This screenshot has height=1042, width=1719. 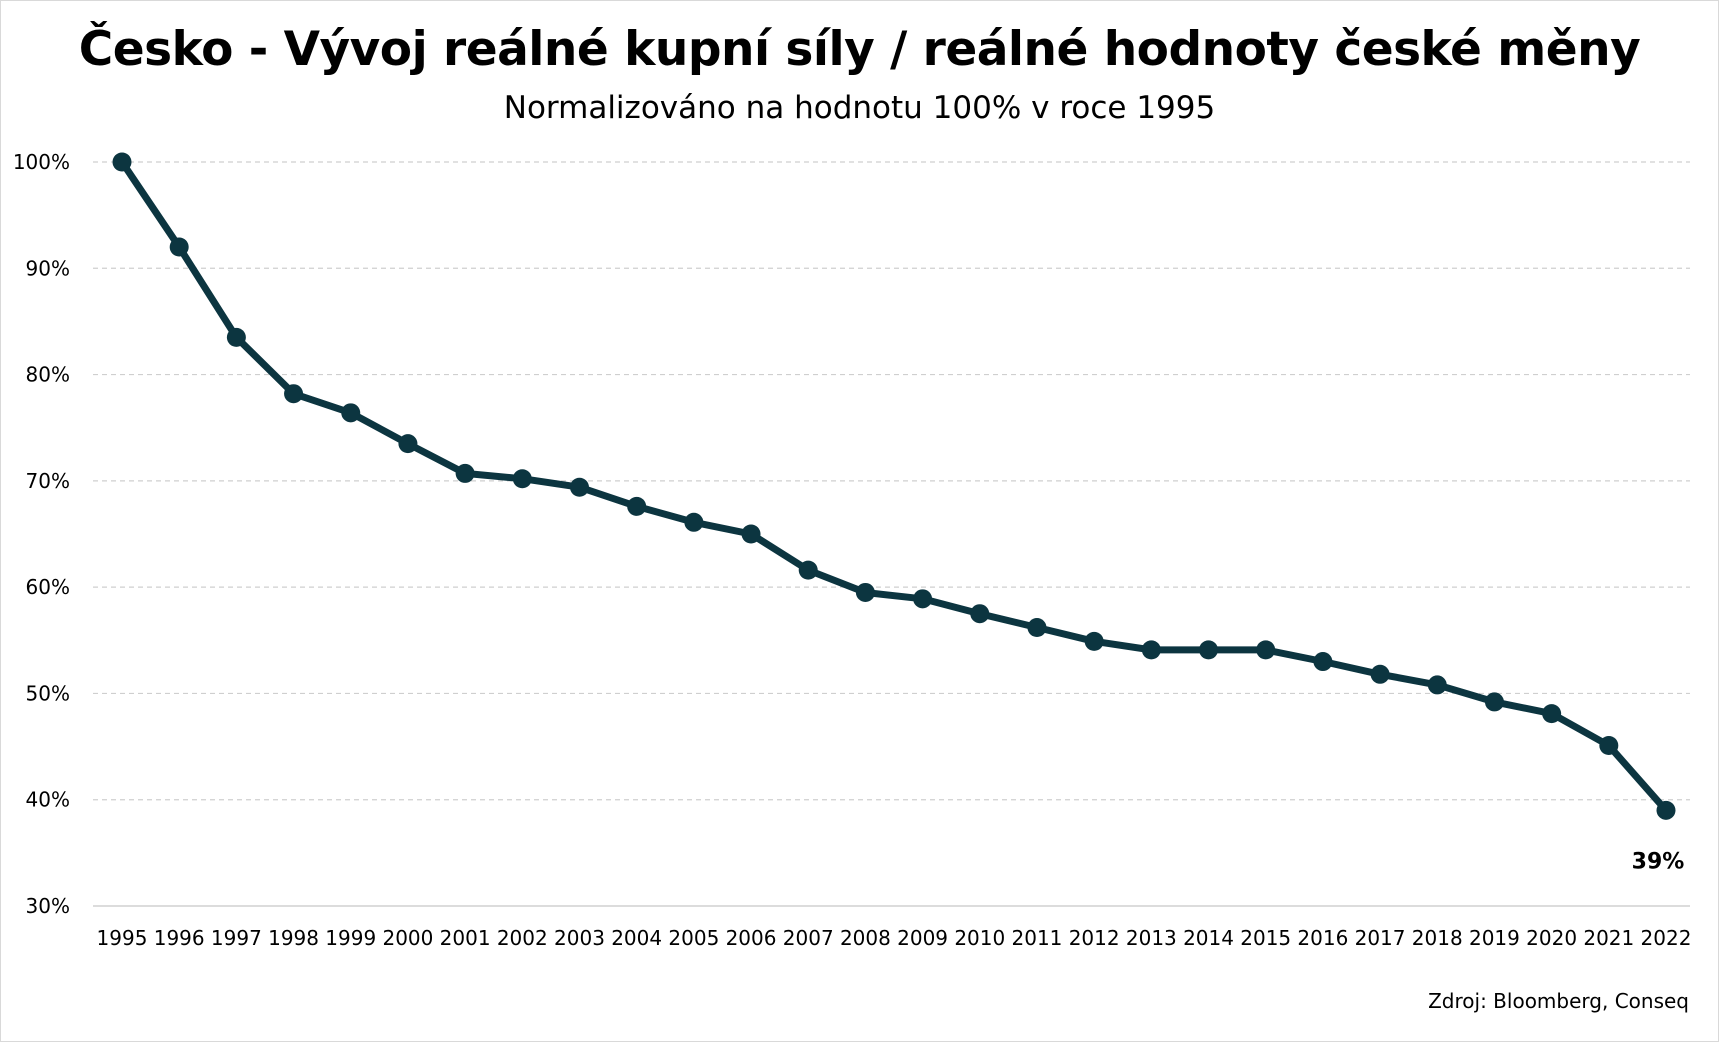 I want to click on x-tick-label: 2002, so click(x=522, y=938).